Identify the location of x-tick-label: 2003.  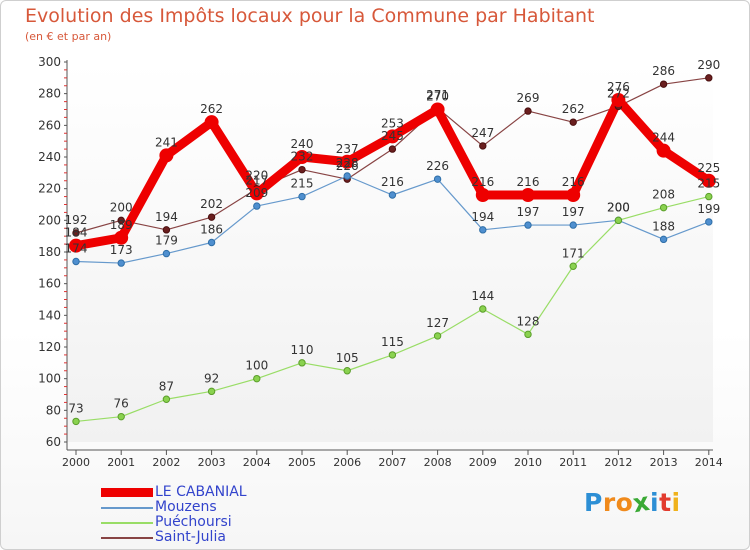
(212, 462).